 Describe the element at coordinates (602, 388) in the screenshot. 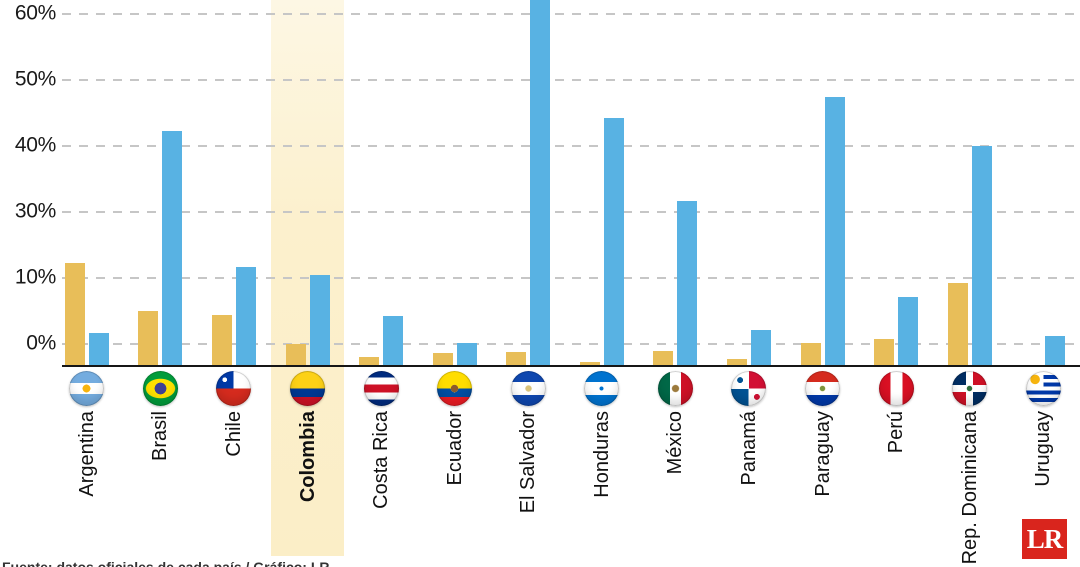

I see `flag-honduras-icon` at that location.